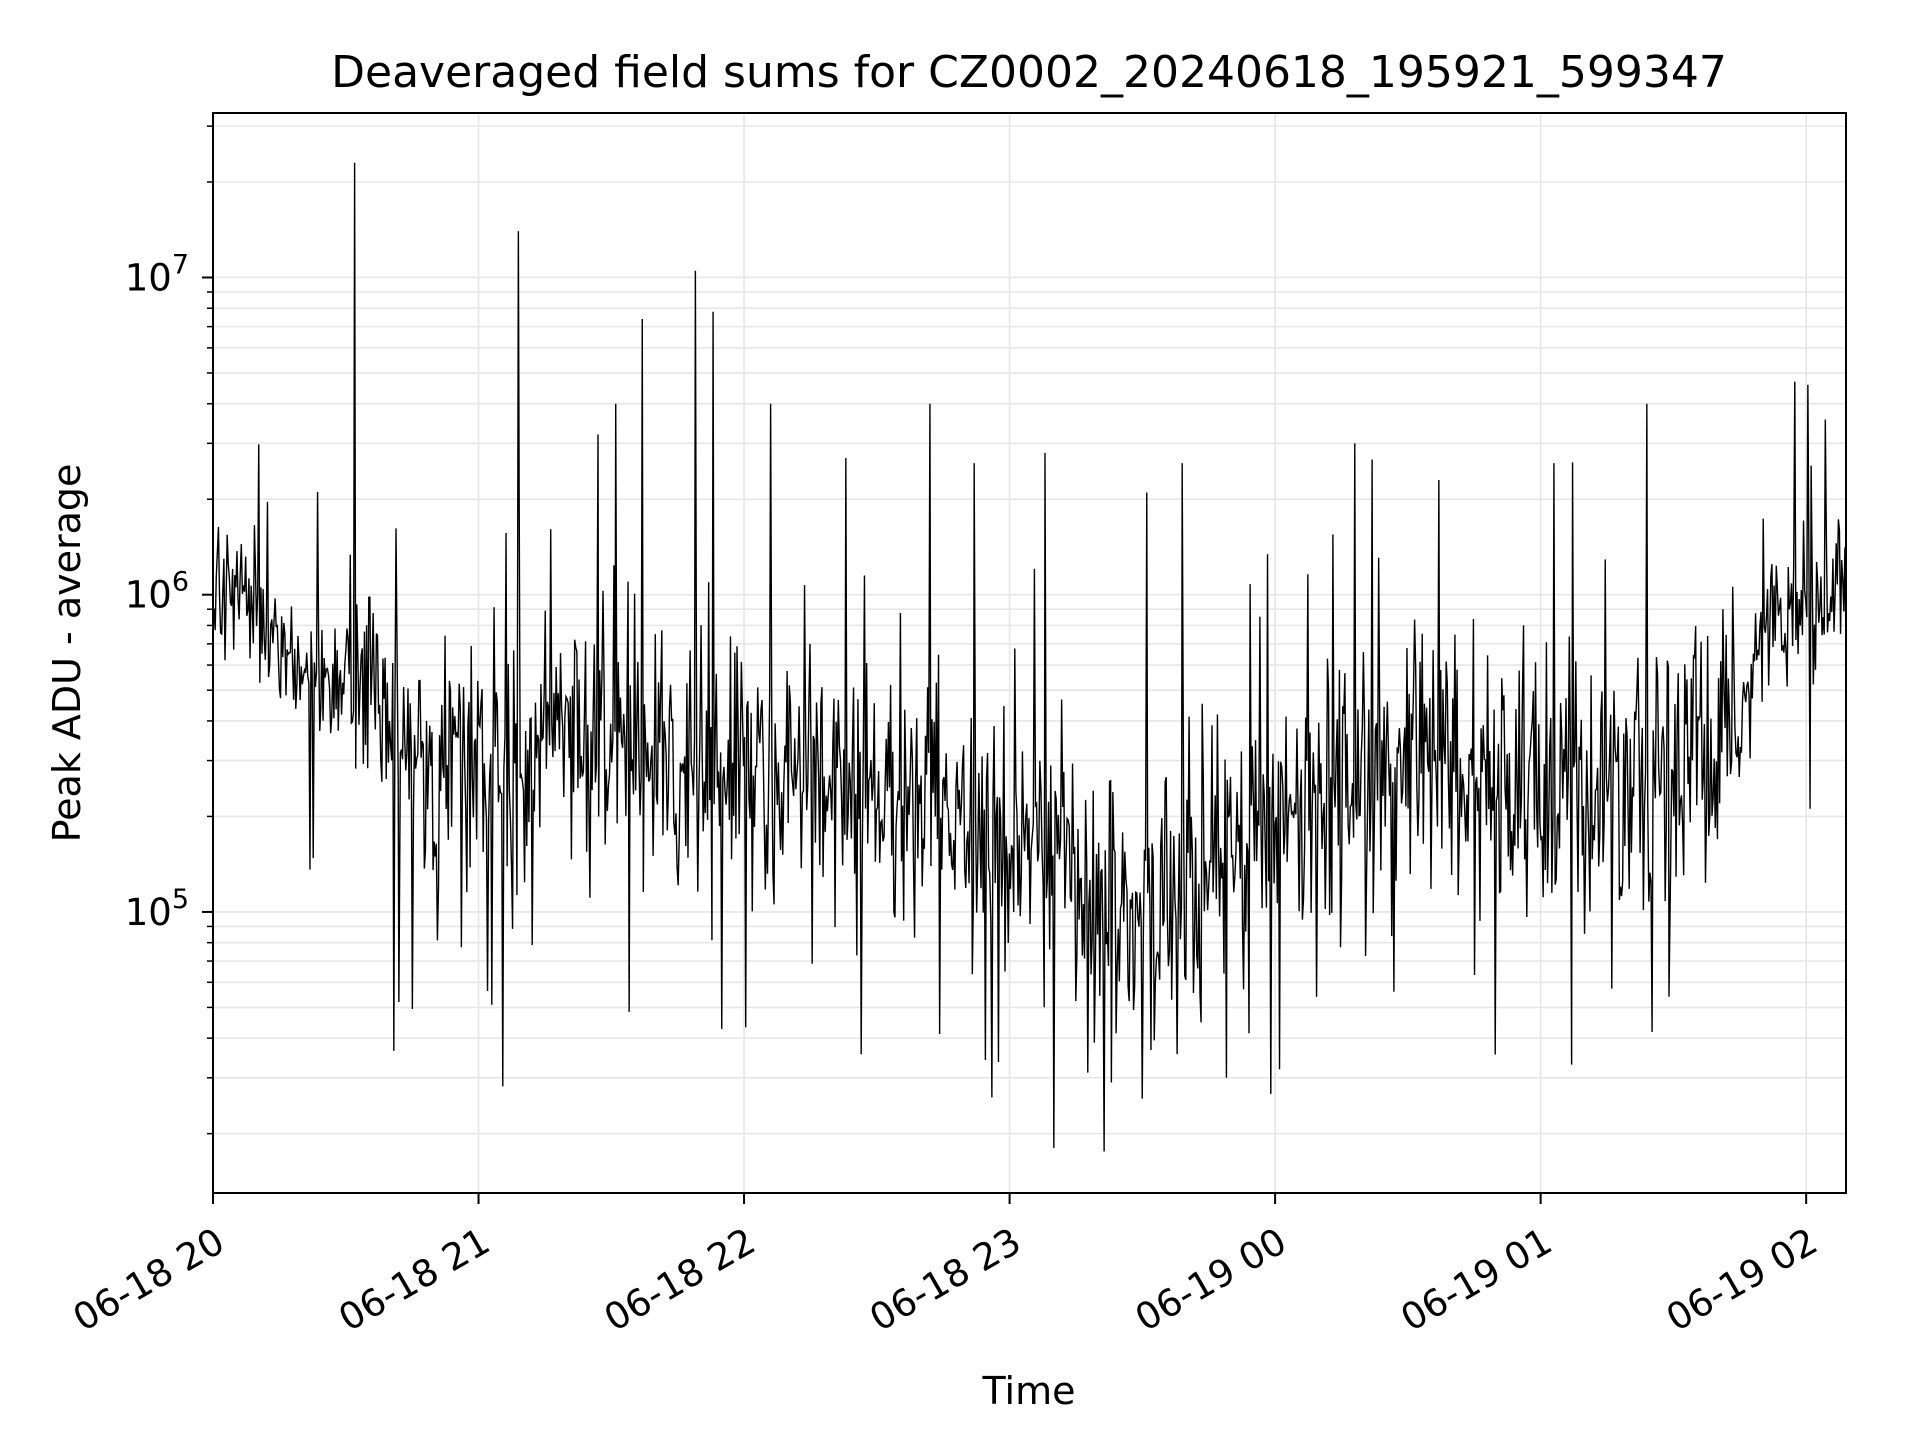 The height and width of the screenshot is (1445, 1920). I want to click on y-tick-label: 10⁶, so click(157, 592).